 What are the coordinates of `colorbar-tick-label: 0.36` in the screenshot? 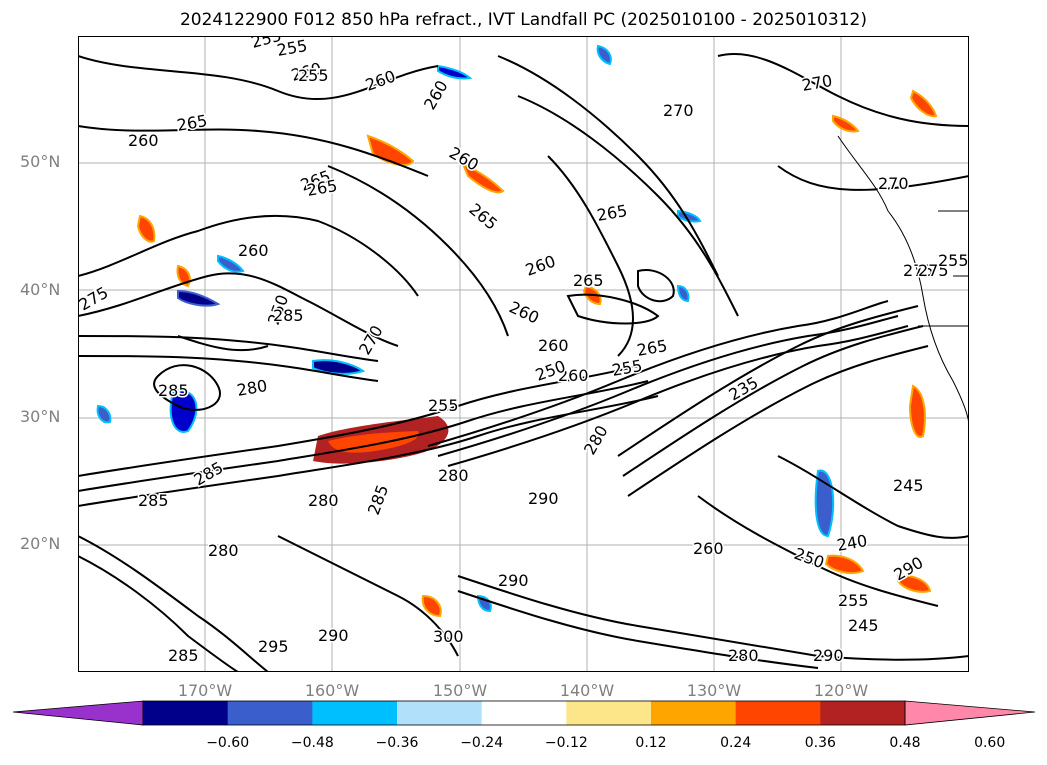 It's located at (820, 743).